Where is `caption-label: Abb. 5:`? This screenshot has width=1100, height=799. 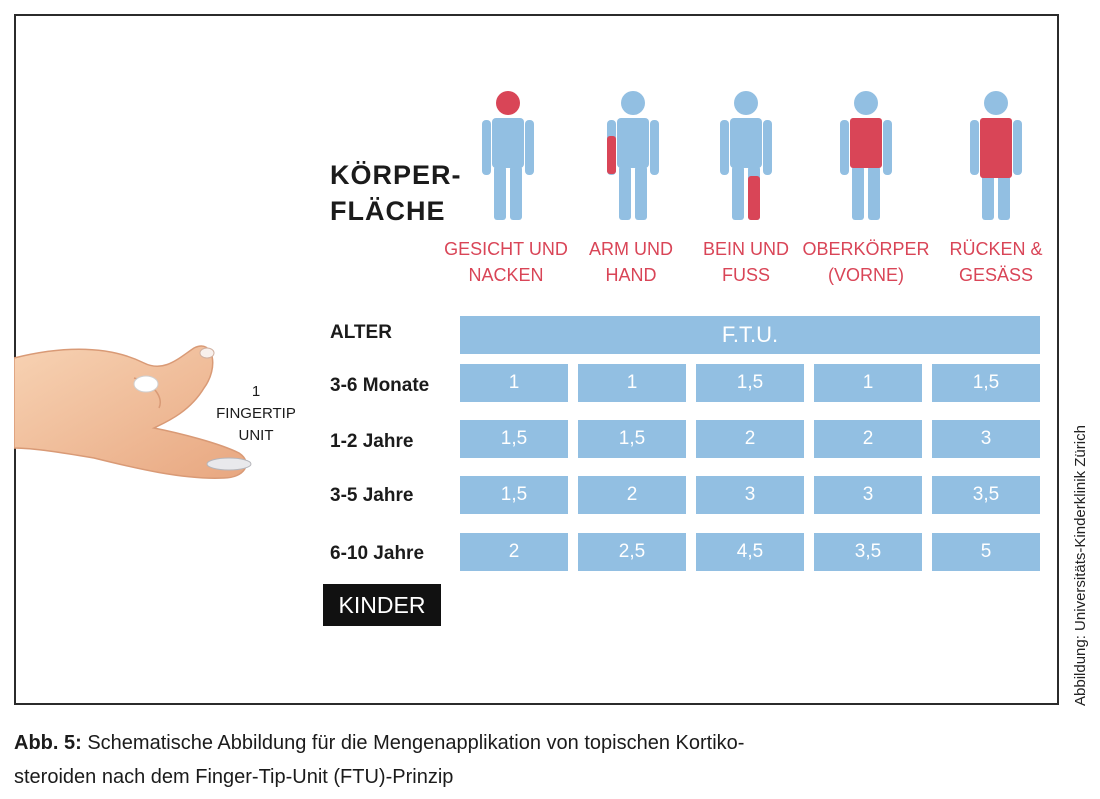 caption-label: Abb. 5: is located at coordinates (48, 743).